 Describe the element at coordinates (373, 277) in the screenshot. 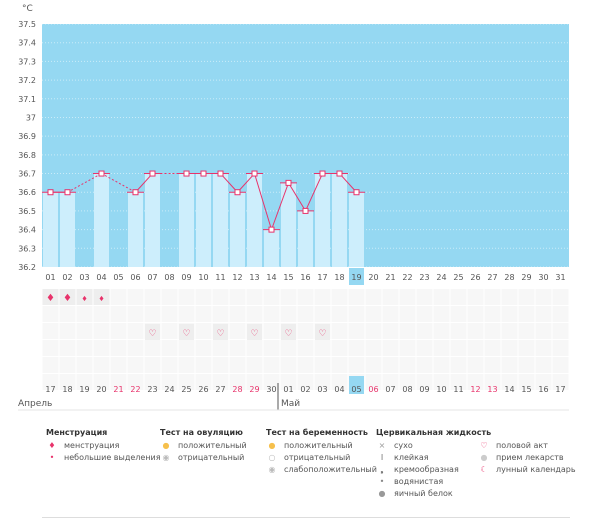

I see `day-label: 20` at that location.